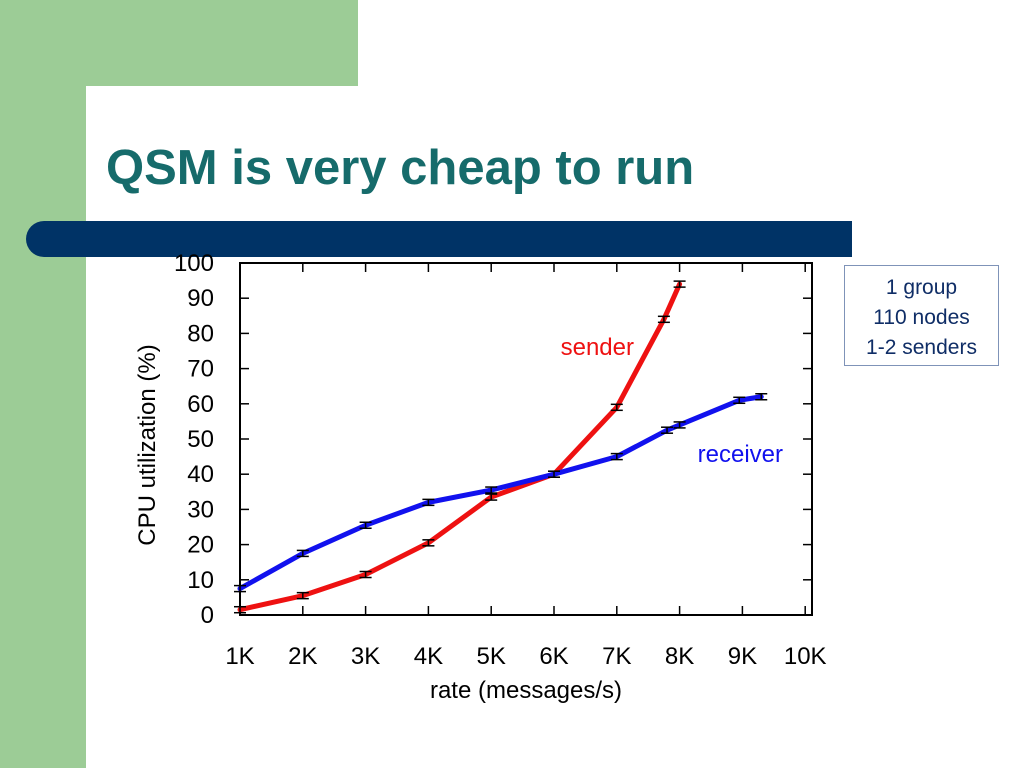 This screenshot has height=768, width=1024. I want to click on x-tick-label: 9K, so click(742, 656).